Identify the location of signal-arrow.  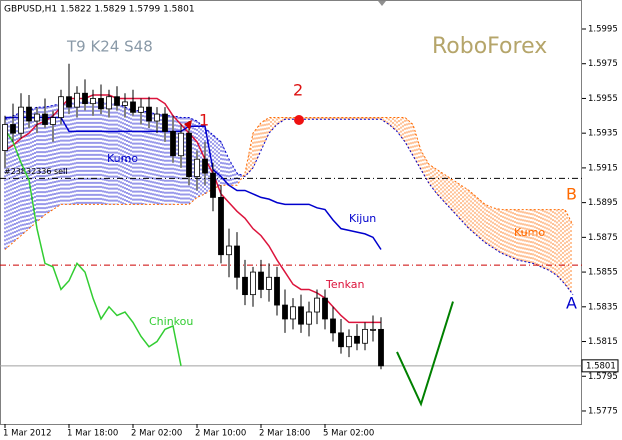
(188, 125).